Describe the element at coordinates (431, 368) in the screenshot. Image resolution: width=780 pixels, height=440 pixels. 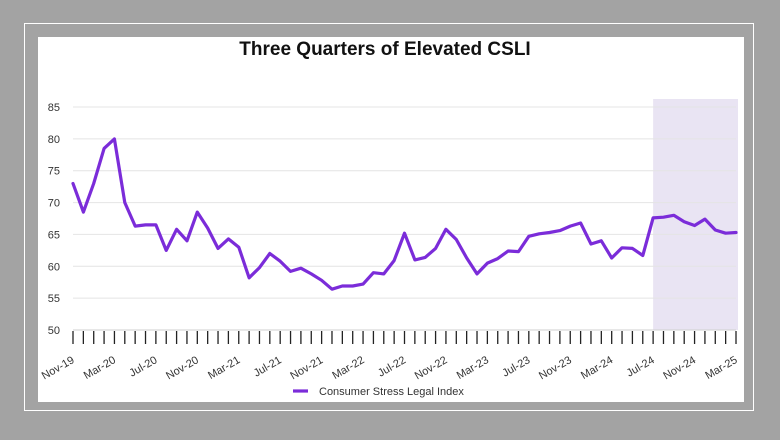
I see `x-tick-label: Nov-22` at that location.